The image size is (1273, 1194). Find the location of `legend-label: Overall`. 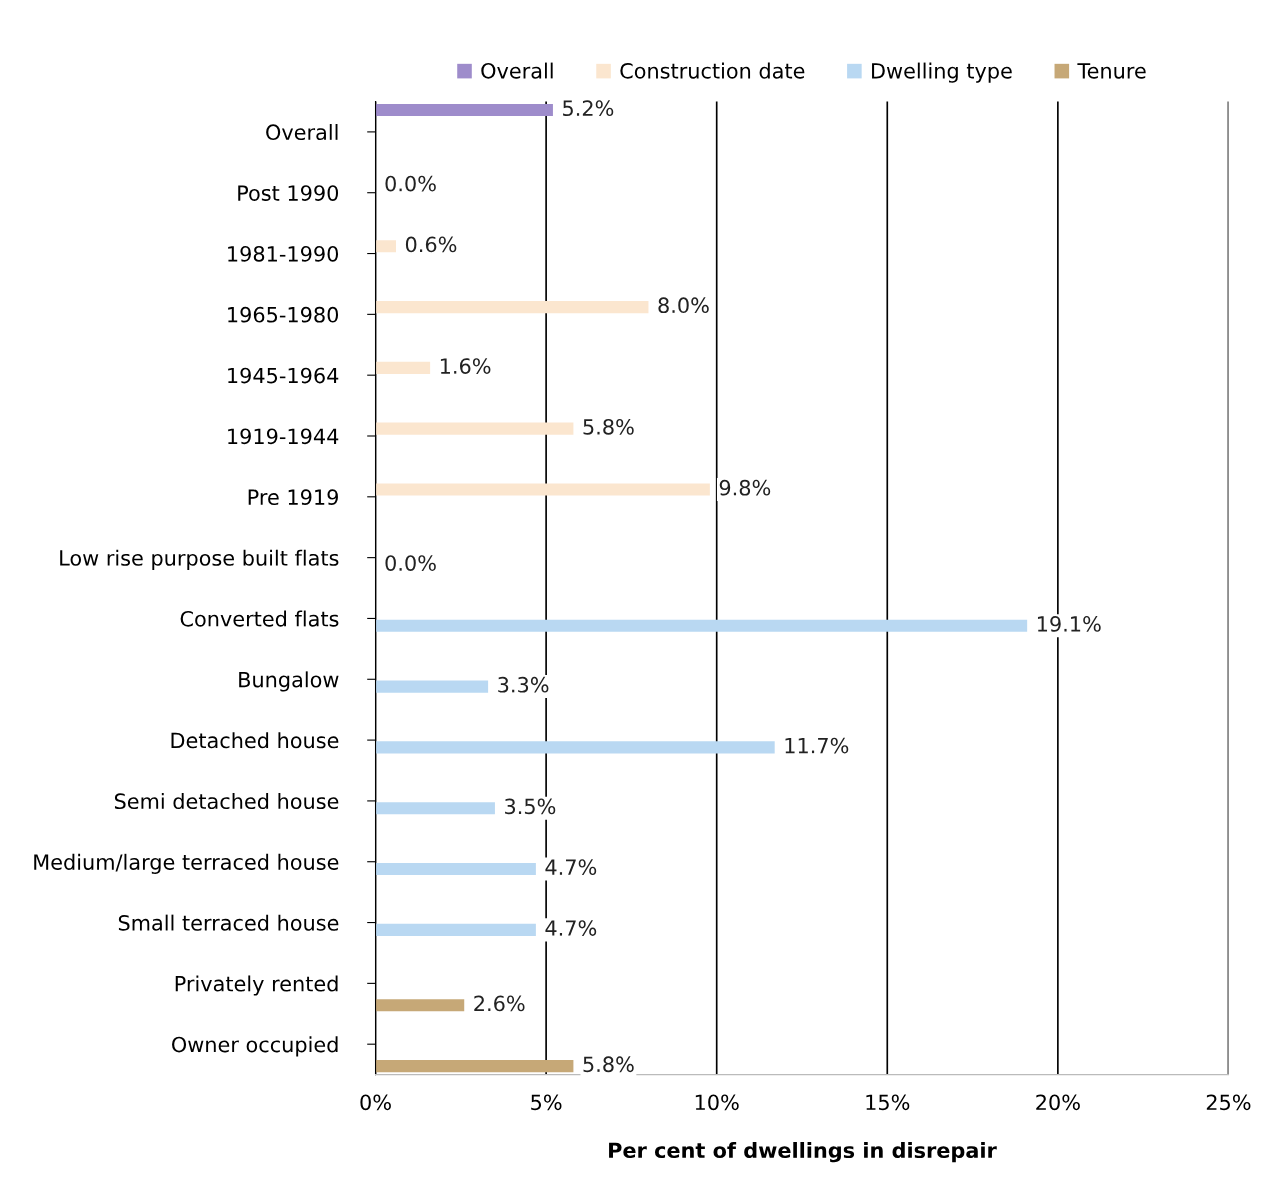

legend-label: Overall is located at coordinates (517, 70).